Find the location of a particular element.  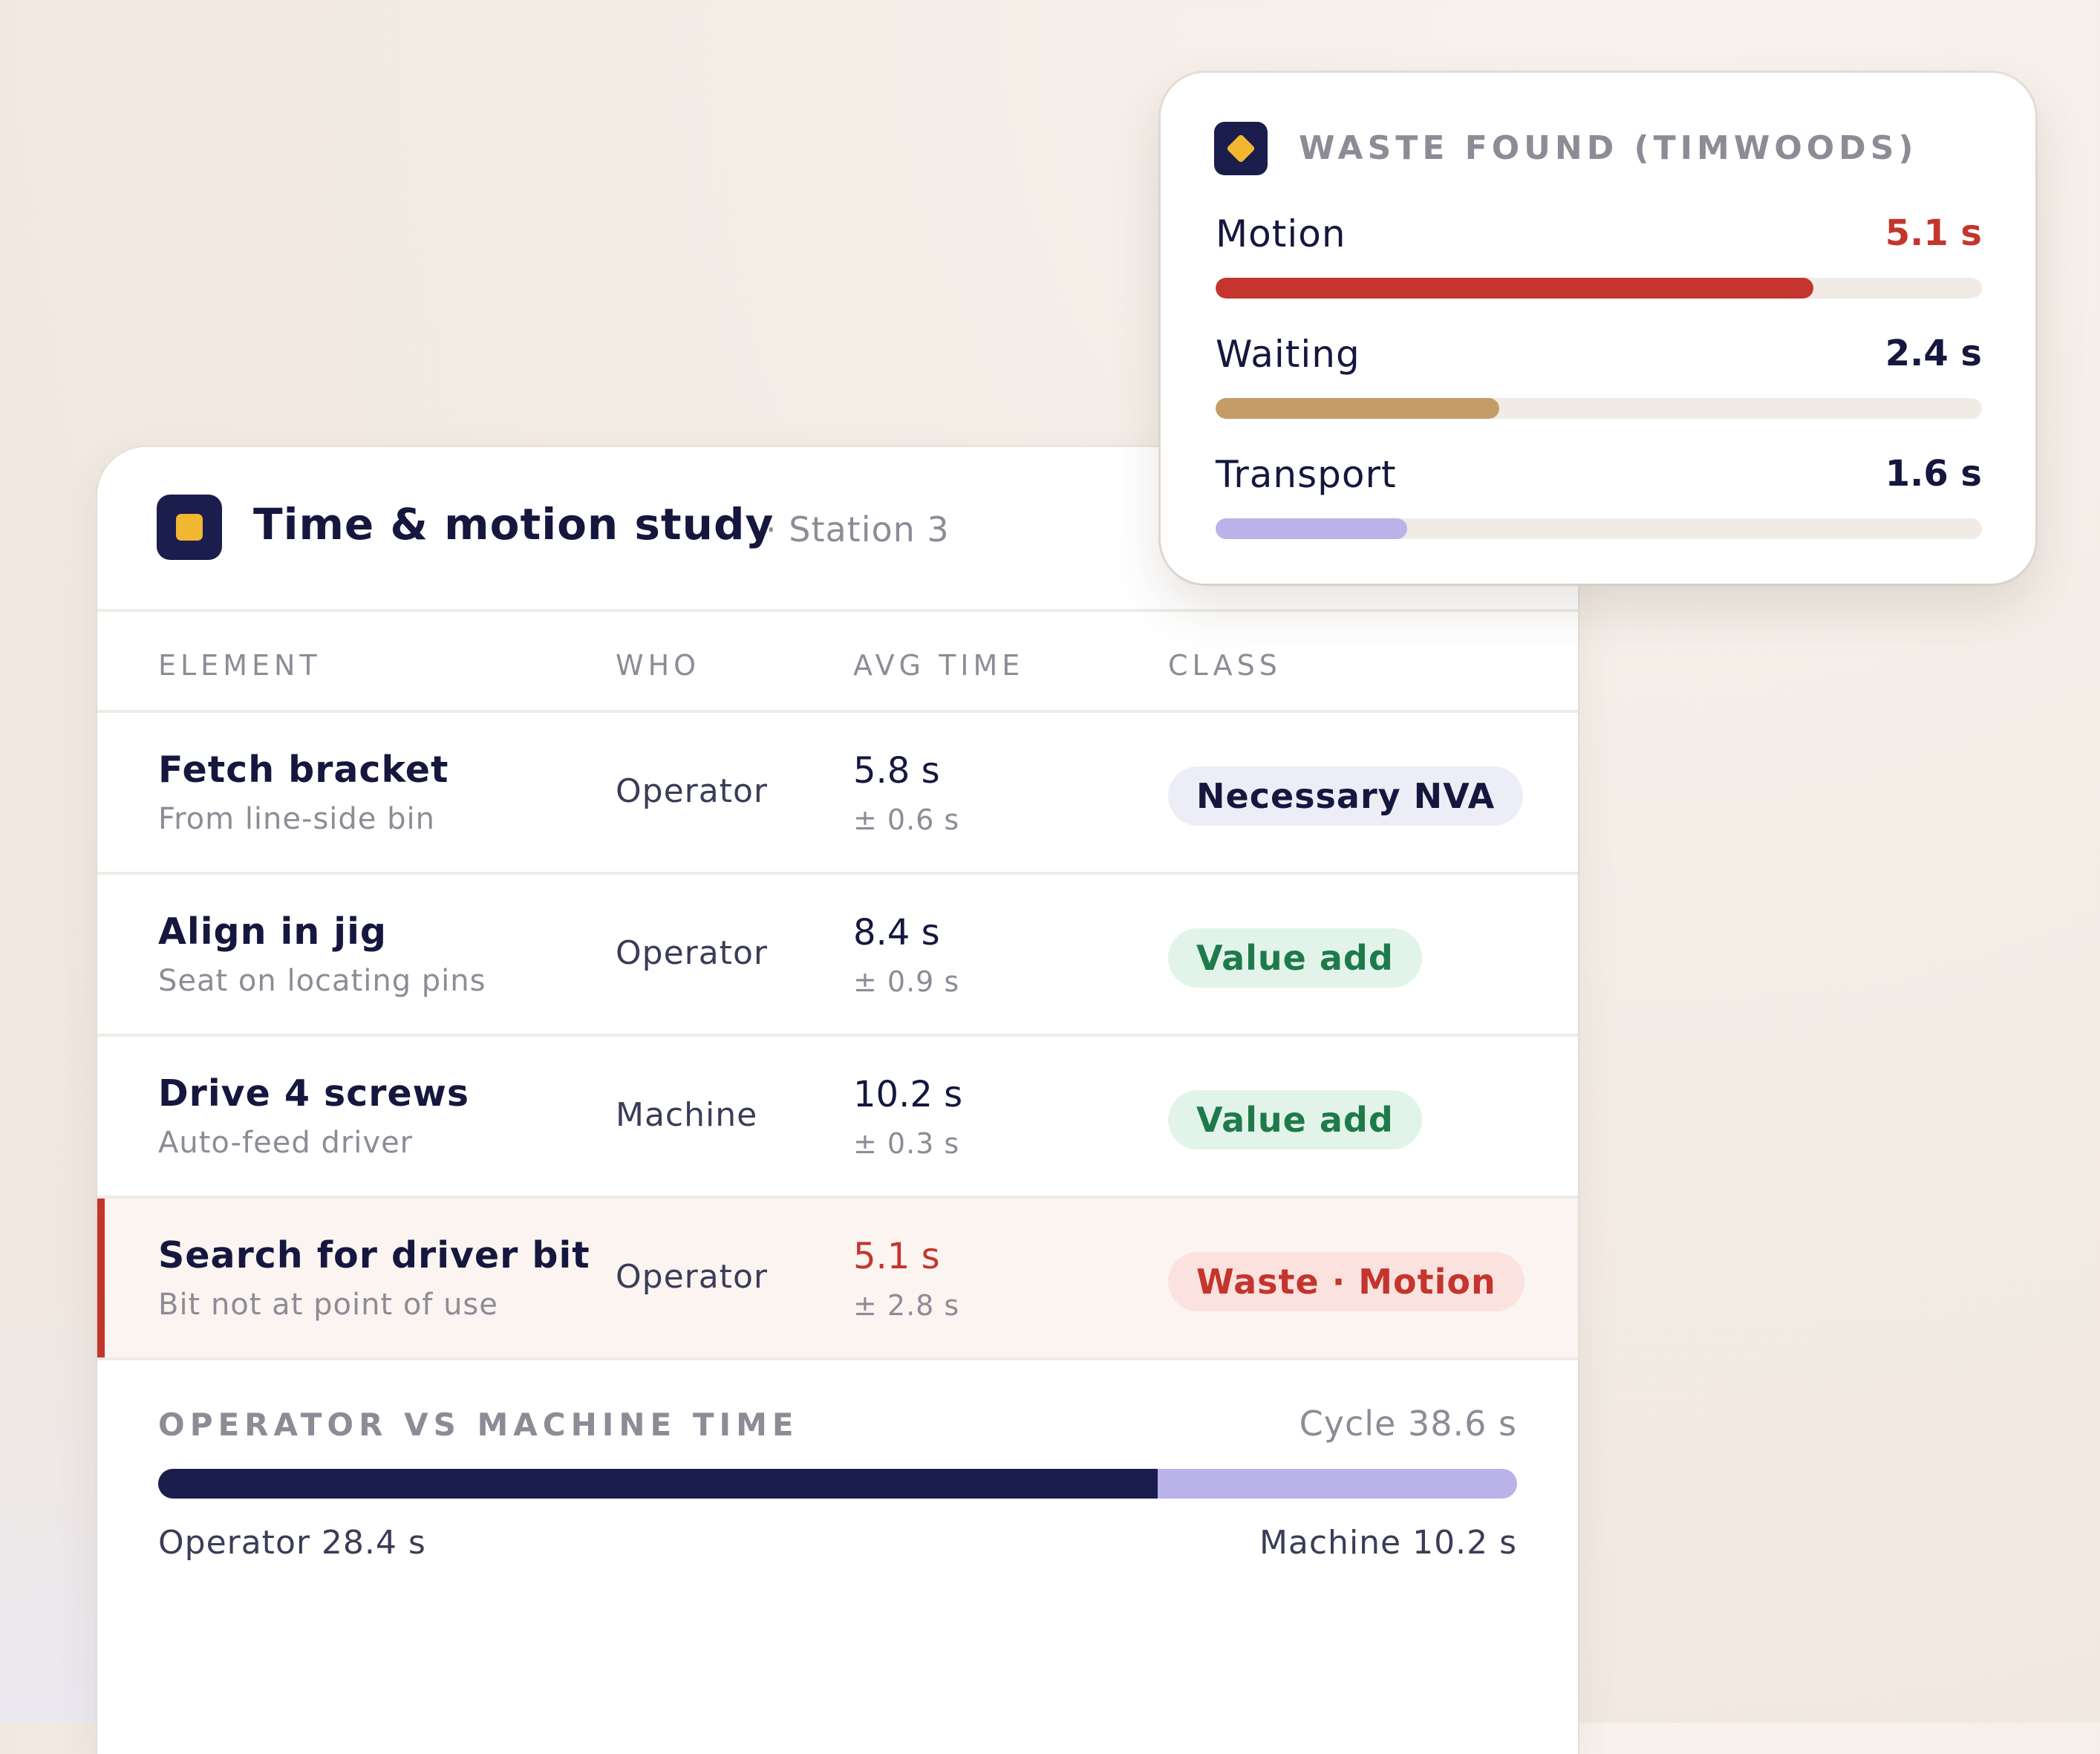

page-title: Time & motion study is located at coordinates (514, 524).